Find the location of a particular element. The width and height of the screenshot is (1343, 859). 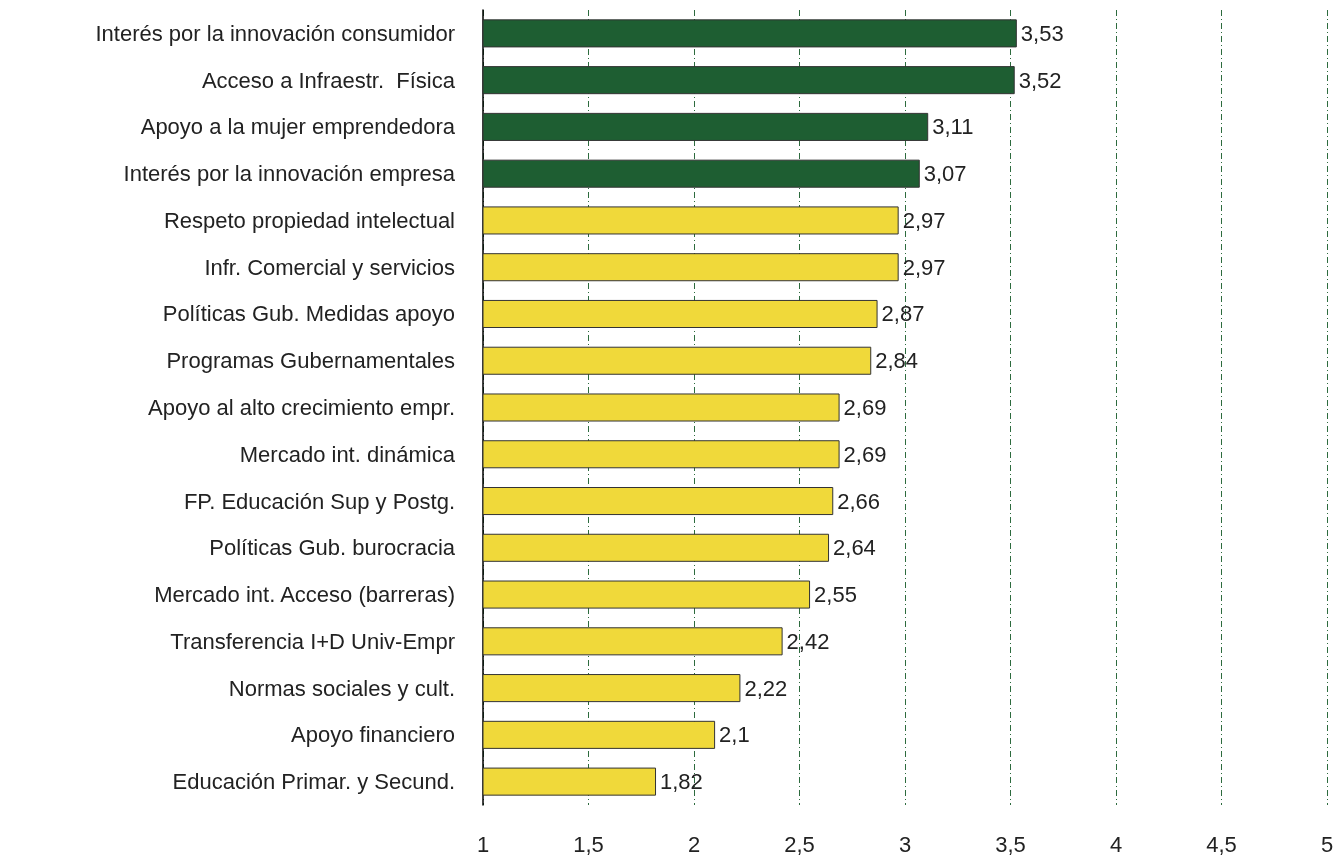

y-tick-label: Apoyo financiero is located at coordinates (373, 735).